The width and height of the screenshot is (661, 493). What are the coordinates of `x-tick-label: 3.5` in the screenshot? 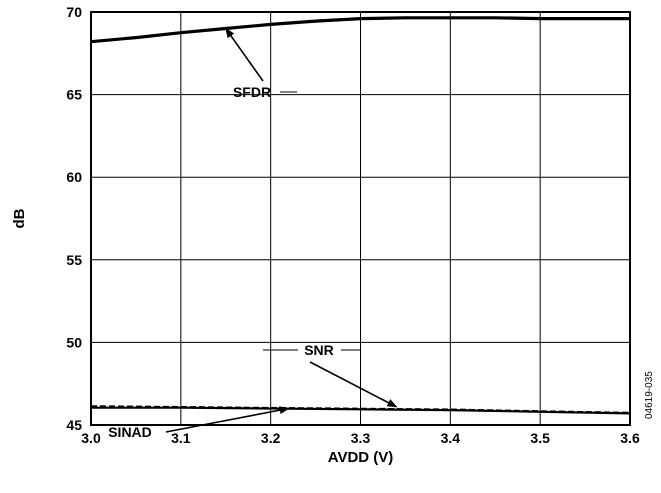 It's located at (540, 438).